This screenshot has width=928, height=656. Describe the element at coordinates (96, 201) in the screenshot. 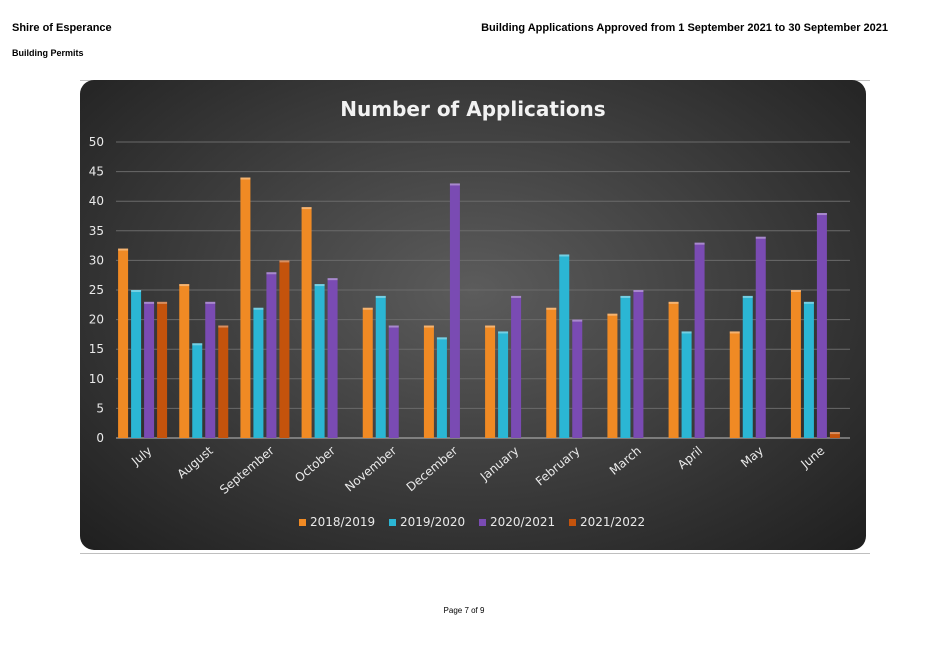

I see `y-tick-label: 40` at that location.